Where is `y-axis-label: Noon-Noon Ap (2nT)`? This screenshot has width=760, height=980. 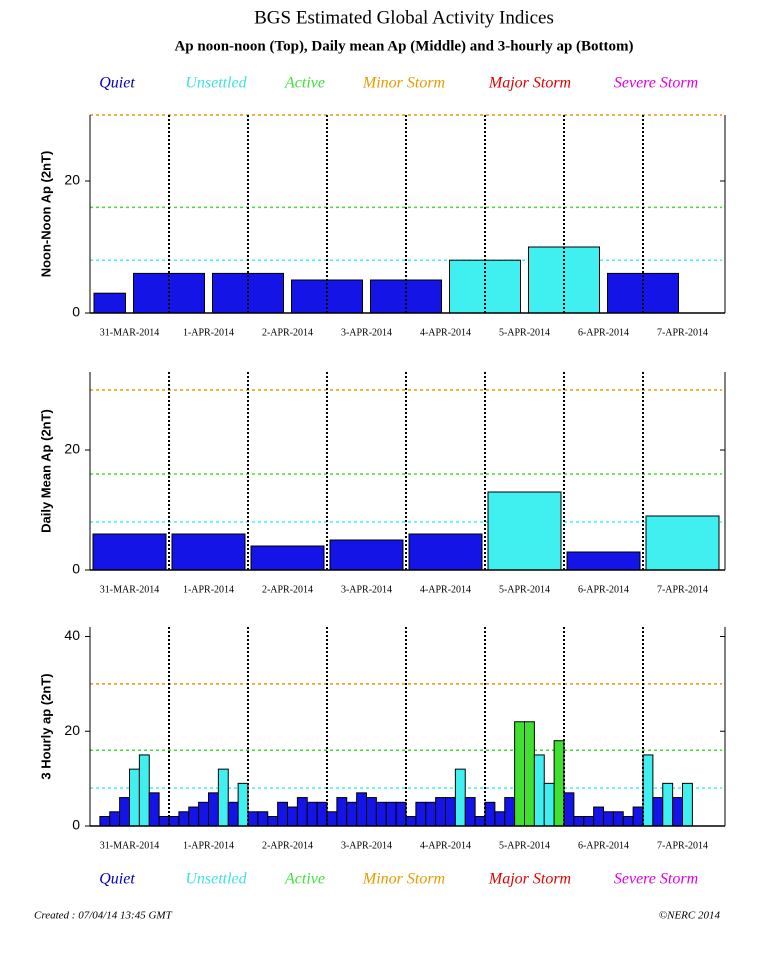 y-axis-label: Noon-Noon Ap (2nT) is located at coordinates (45, 214).